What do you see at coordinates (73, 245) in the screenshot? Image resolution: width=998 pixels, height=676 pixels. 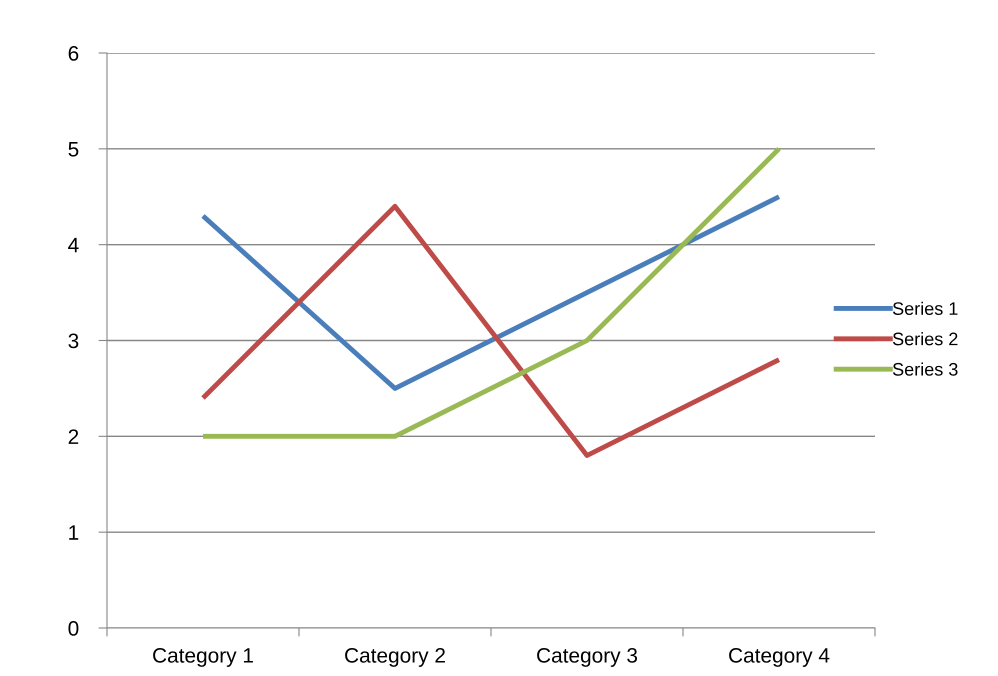 I see `y-tick-label: 4` at bounding box center [73, 245].